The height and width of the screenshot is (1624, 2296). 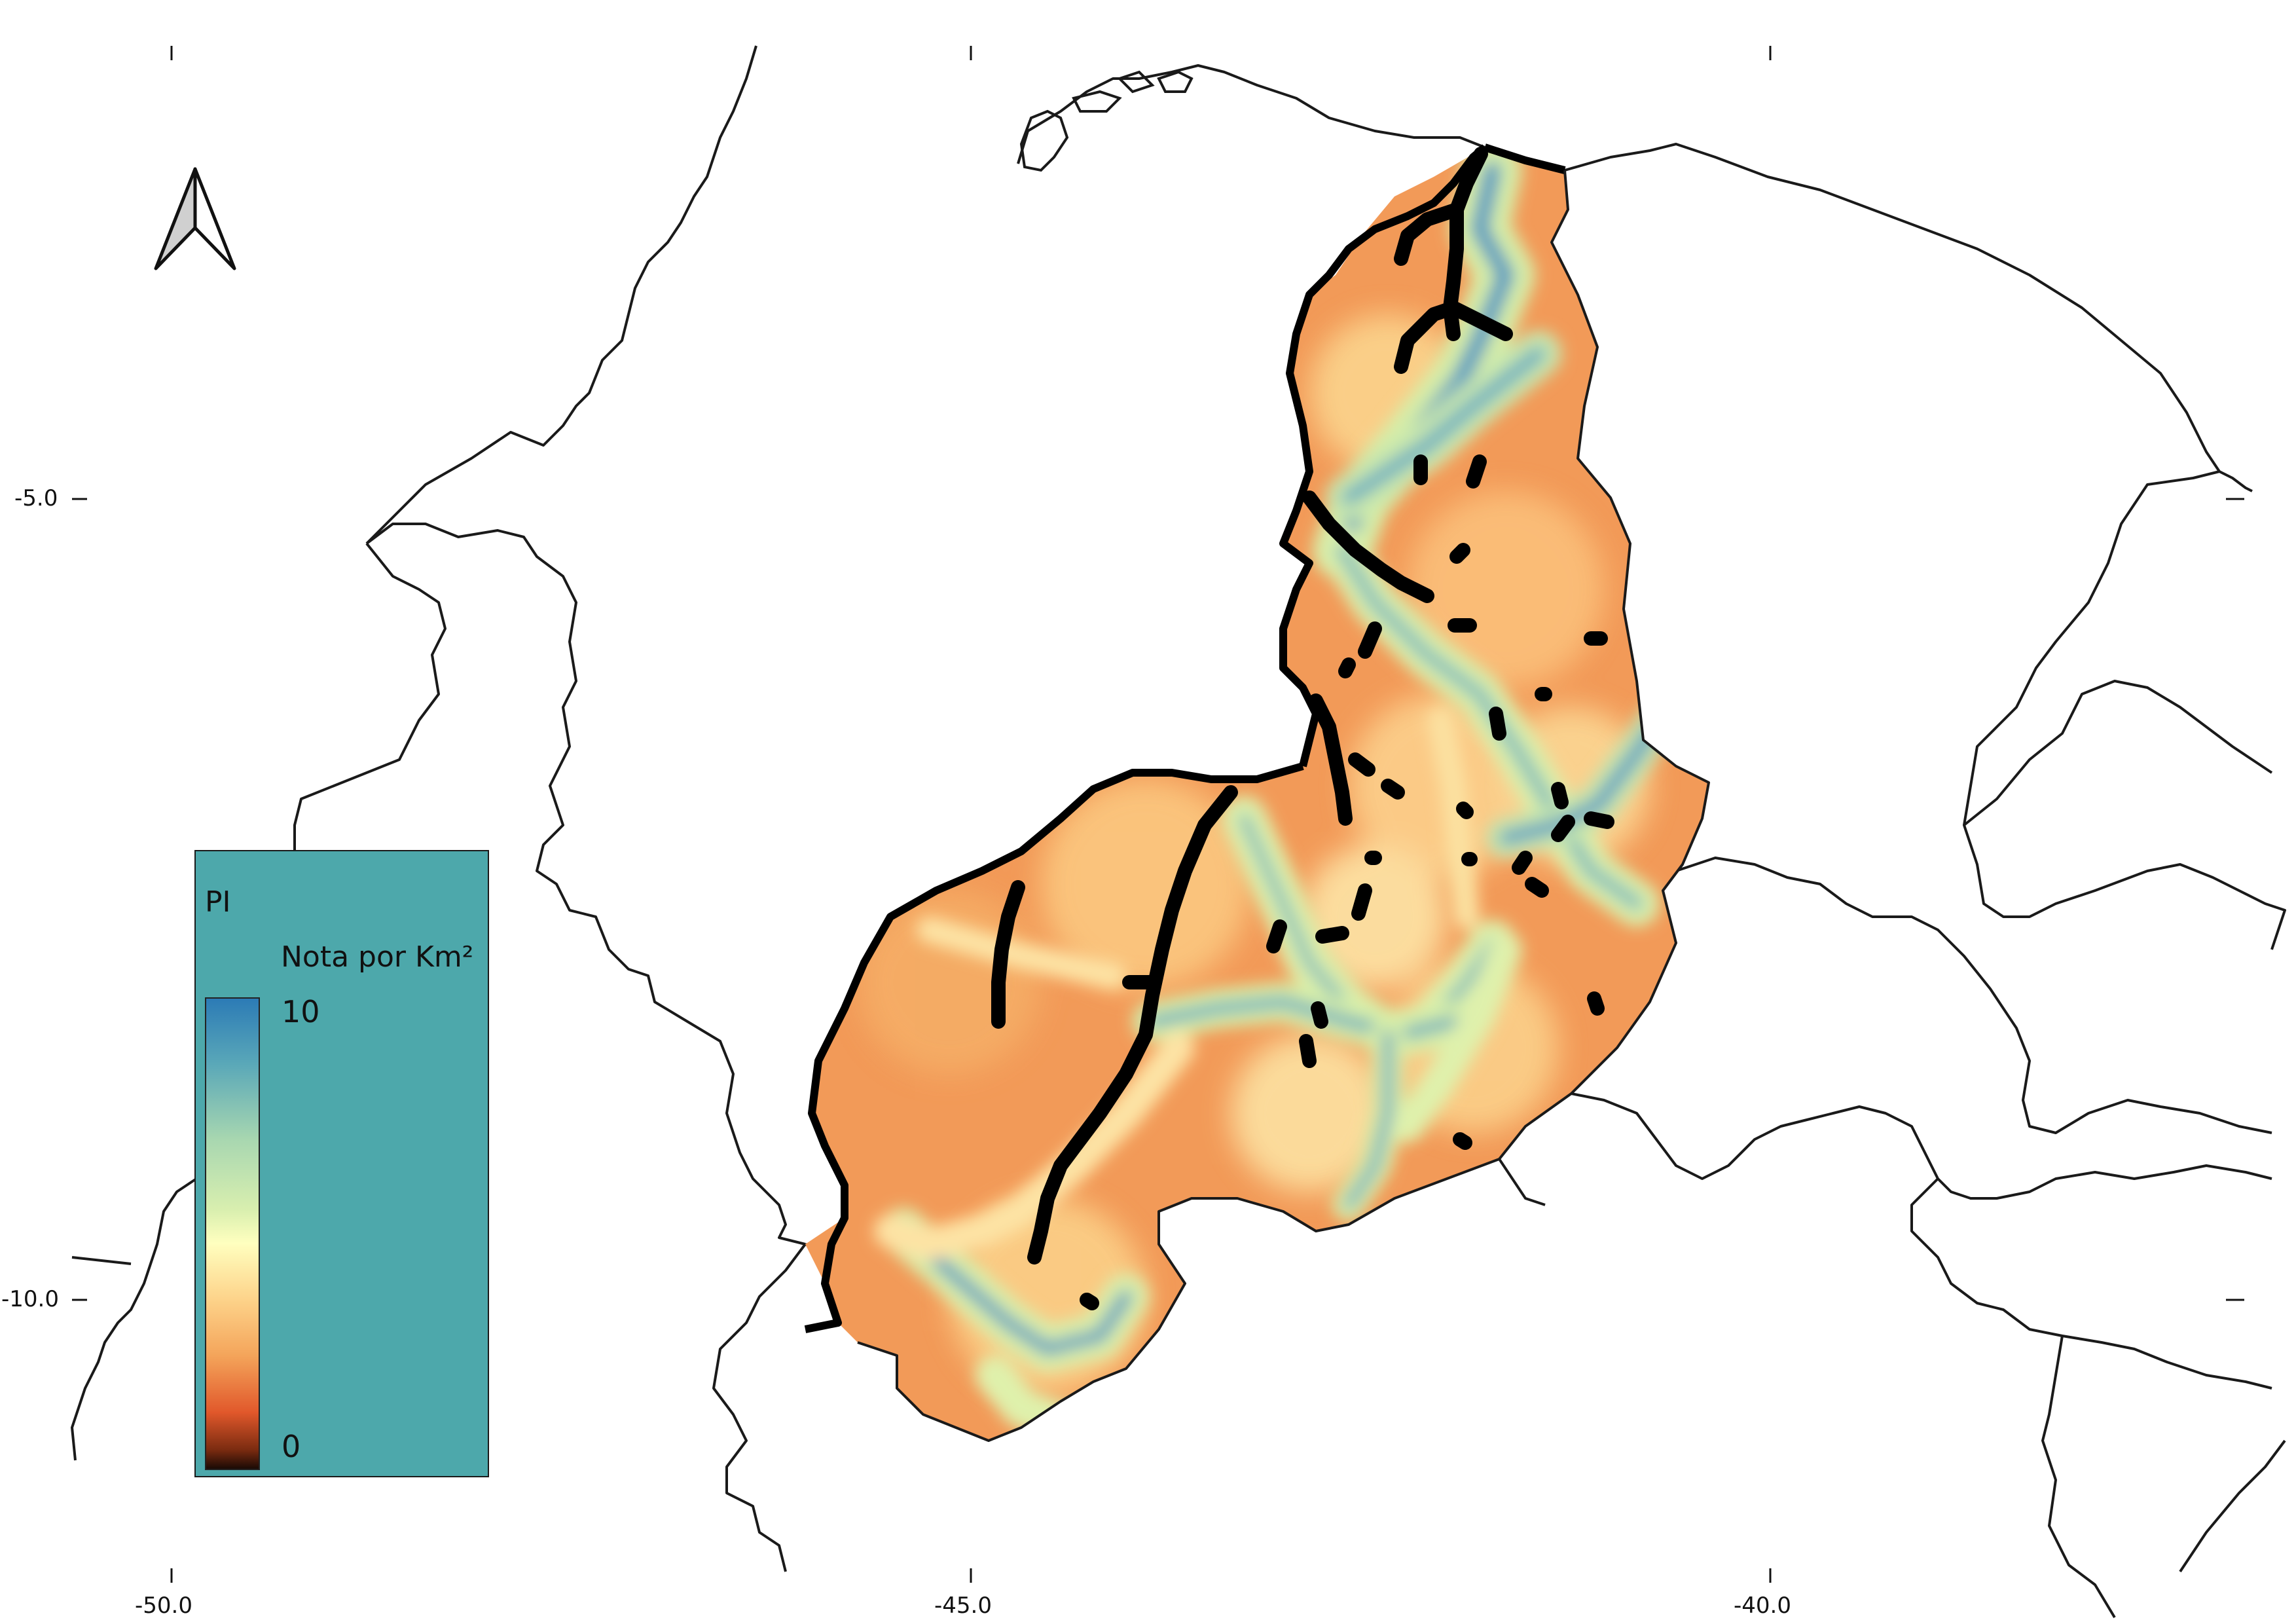 What do you see at coordinates (30, 1299) in the screenshot?
I see `y-tick-label: -10.0` at bounding box center [30, 1299].